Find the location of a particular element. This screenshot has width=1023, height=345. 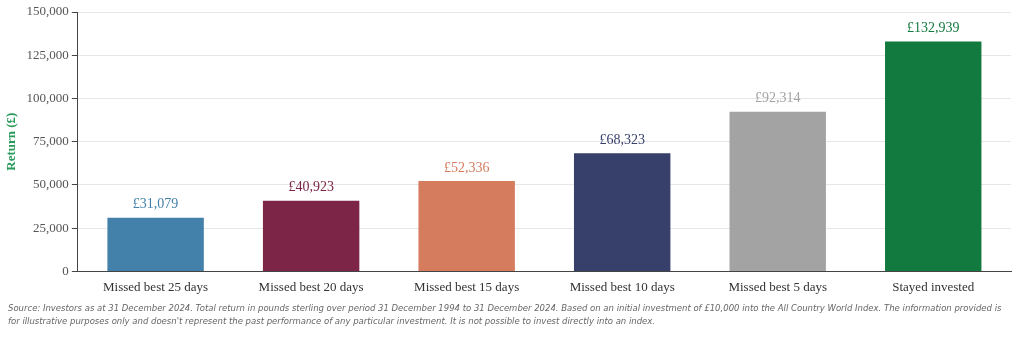

x-tick-label: Missed best 25 days is located at coordinates (156, 286).